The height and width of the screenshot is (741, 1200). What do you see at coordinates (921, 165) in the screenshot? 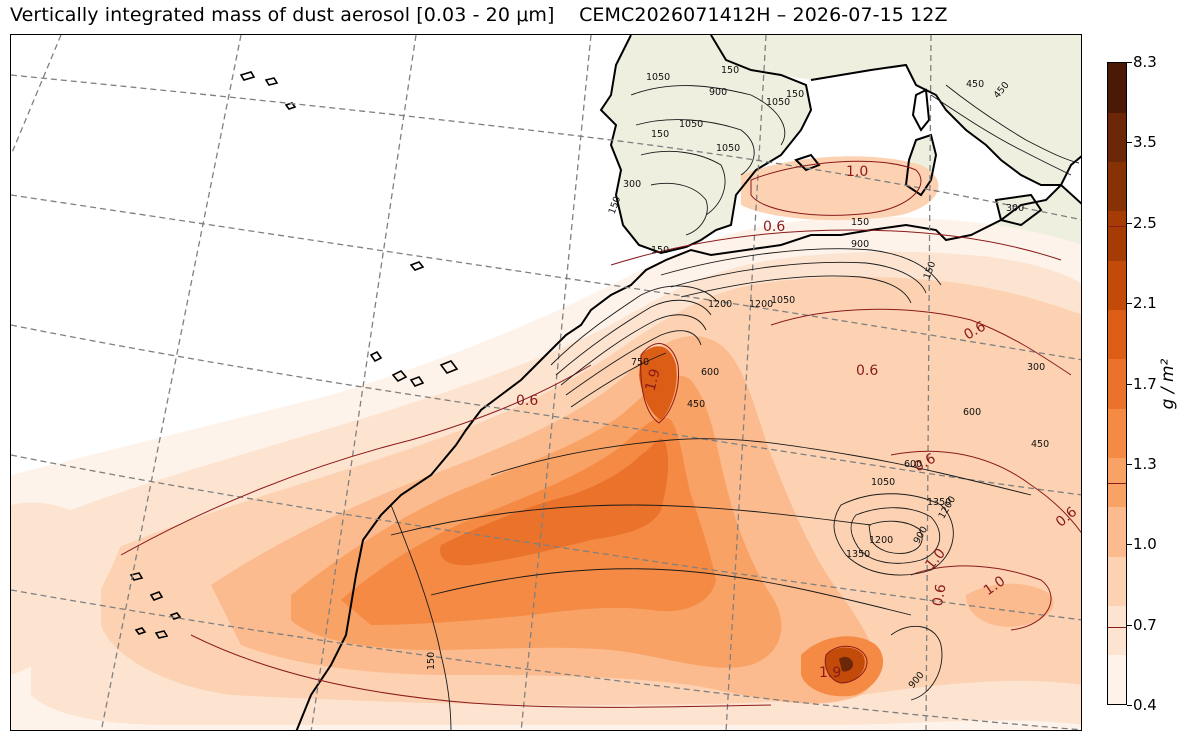
I see `coast-sardinia` at bounding box center [921, 165].